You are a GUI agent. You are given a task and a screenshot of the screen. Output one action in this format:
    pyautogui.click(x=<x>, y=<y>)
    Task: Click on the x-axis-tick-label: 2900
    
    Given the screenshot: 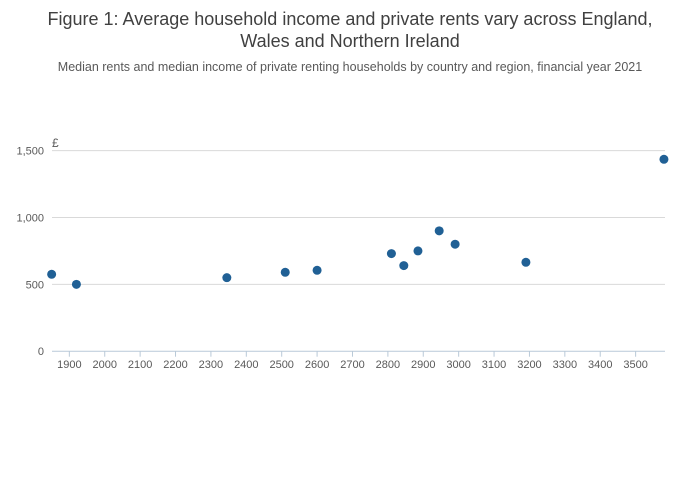 What is the action you would take?
    pyautogui.click(x=423, y=365)
    